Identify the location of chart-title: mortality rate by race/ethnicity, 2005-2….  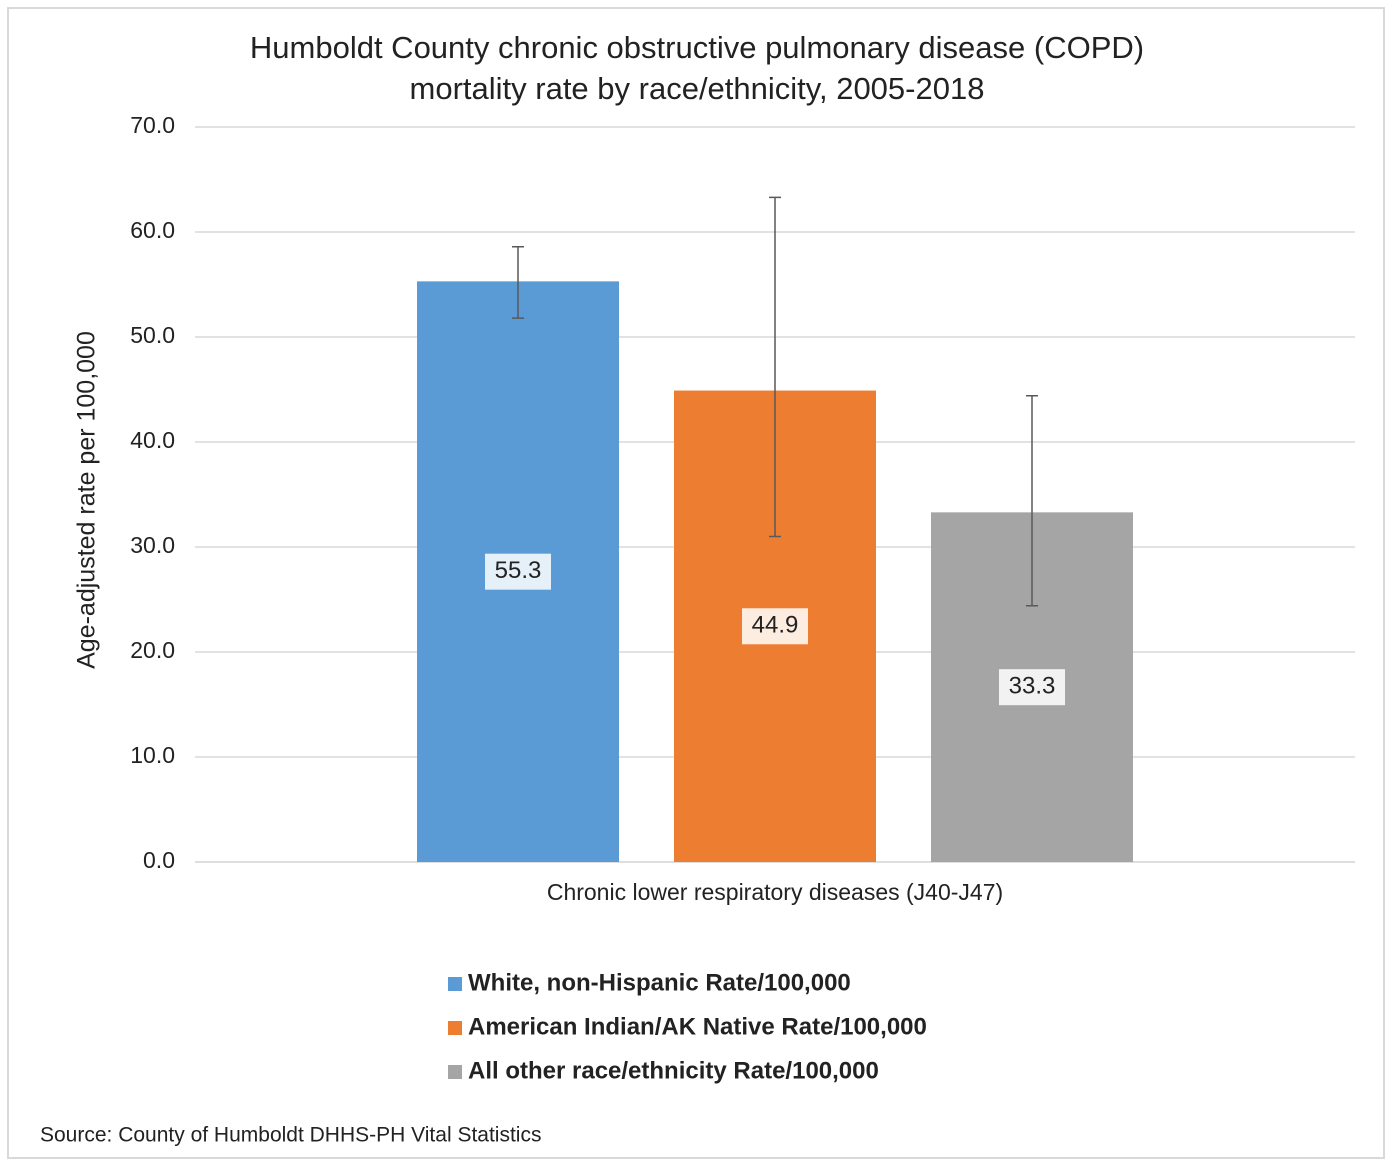
(697, 88).